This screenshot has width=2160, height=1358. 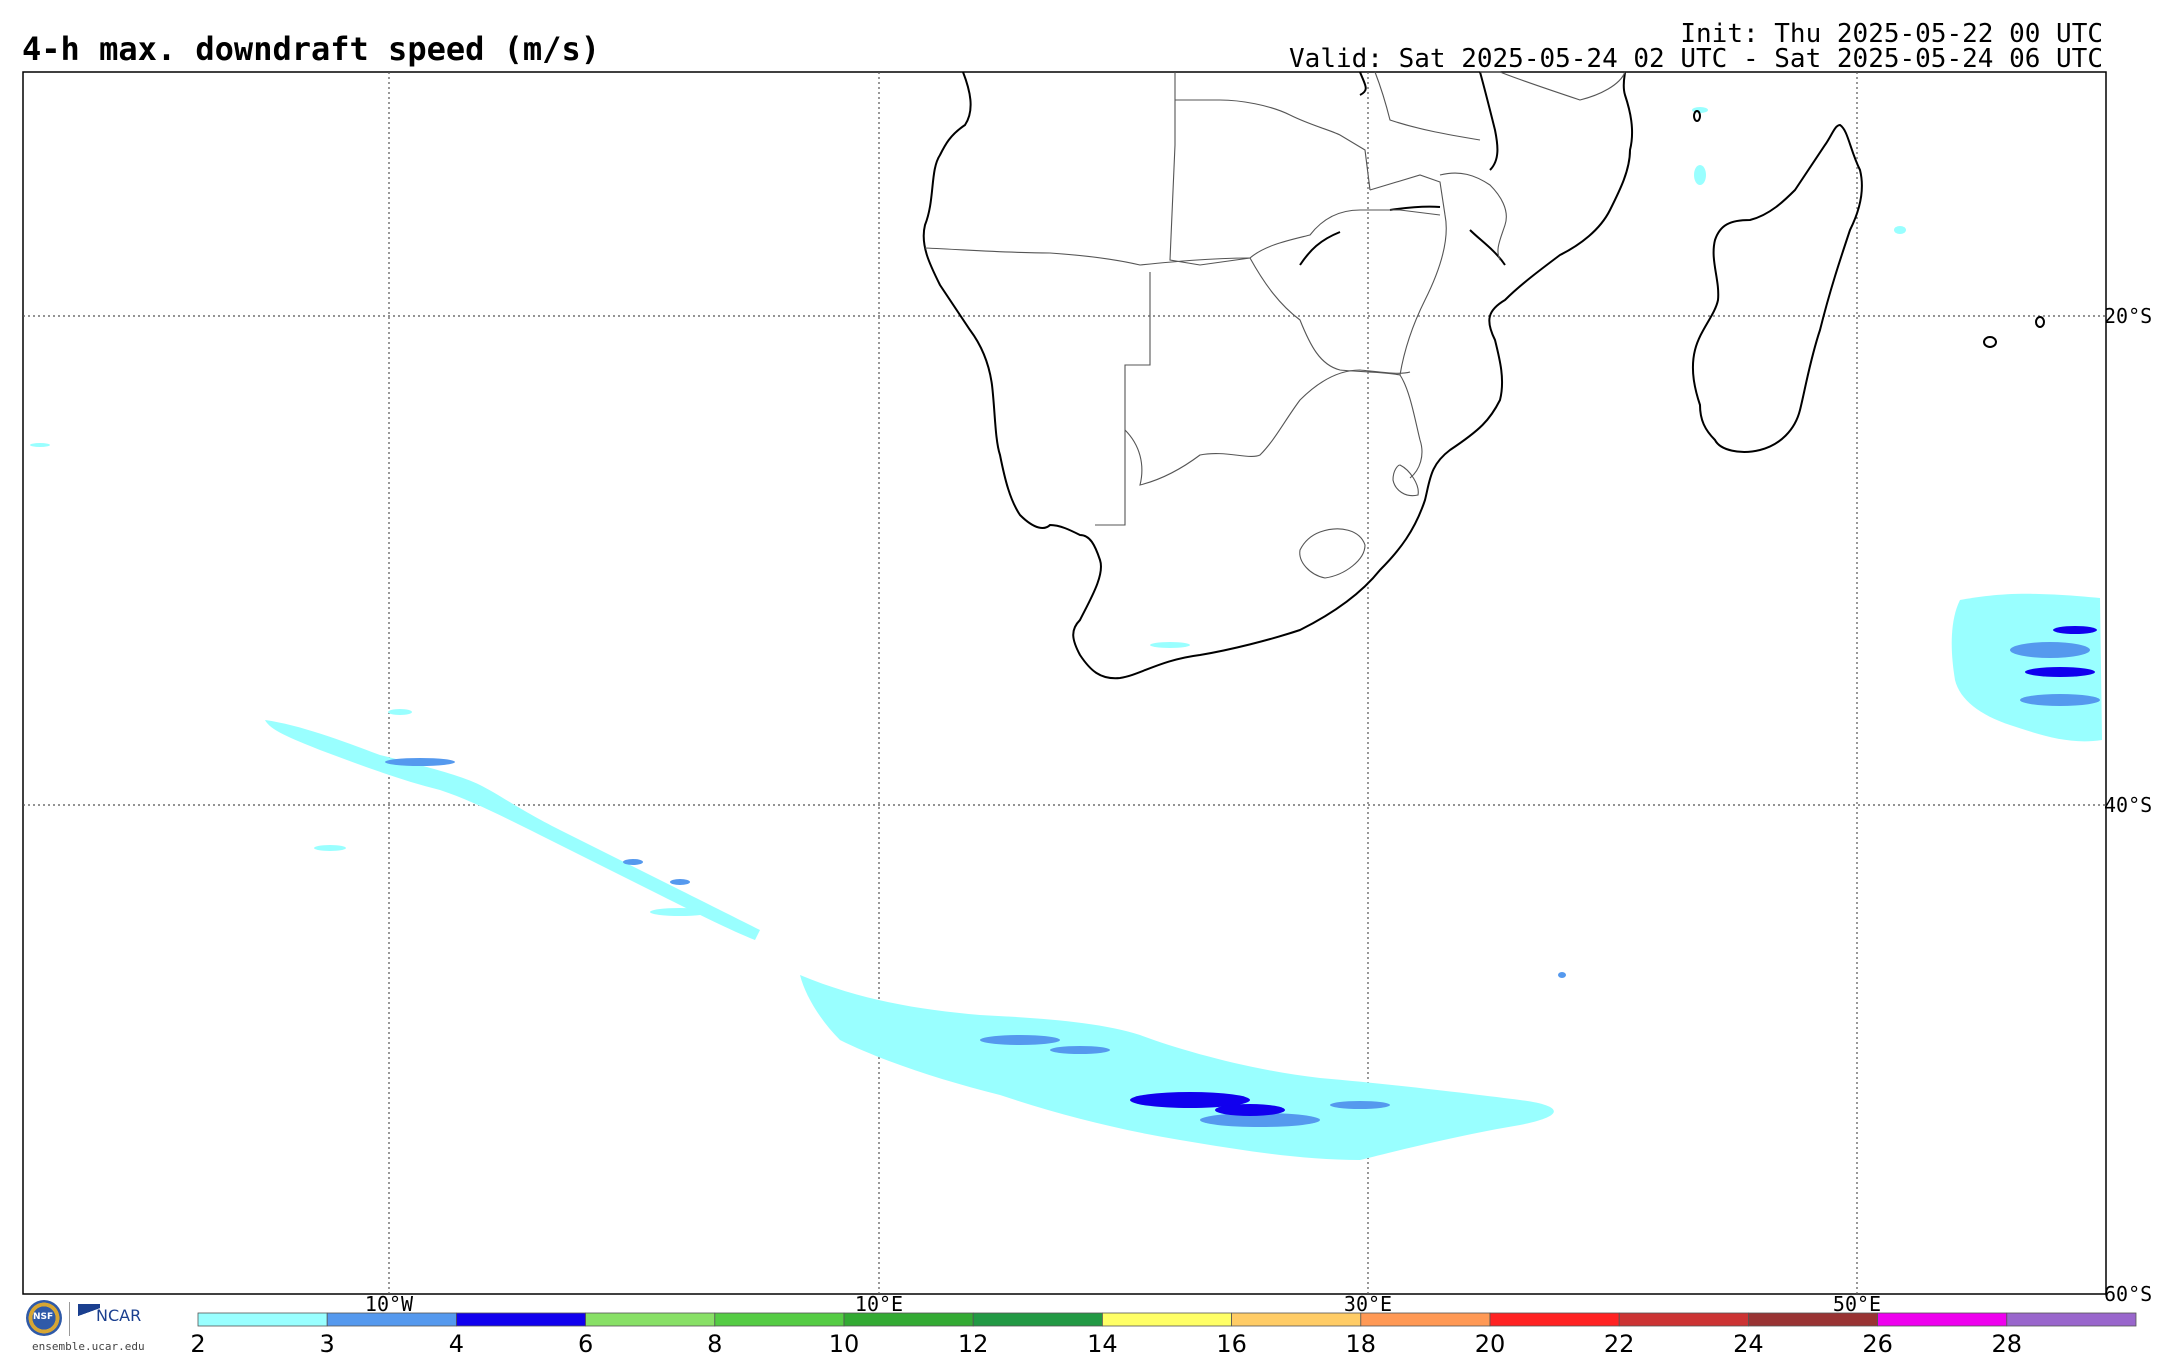 I want to click on colorbar-tick-label: 12, so click(x=973, y=1344).